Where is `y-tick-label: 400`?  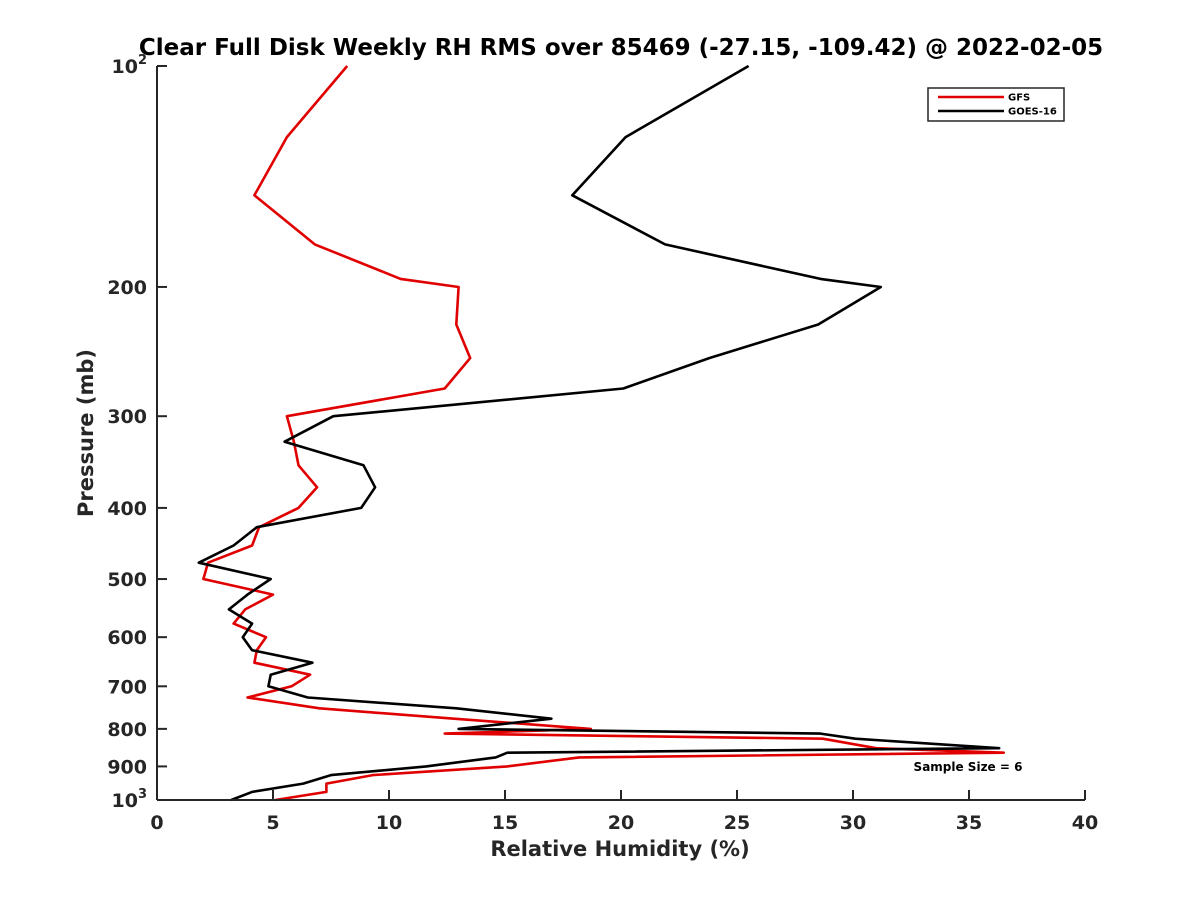 y-tick-label: 400 is located at coordinates (127, 509).